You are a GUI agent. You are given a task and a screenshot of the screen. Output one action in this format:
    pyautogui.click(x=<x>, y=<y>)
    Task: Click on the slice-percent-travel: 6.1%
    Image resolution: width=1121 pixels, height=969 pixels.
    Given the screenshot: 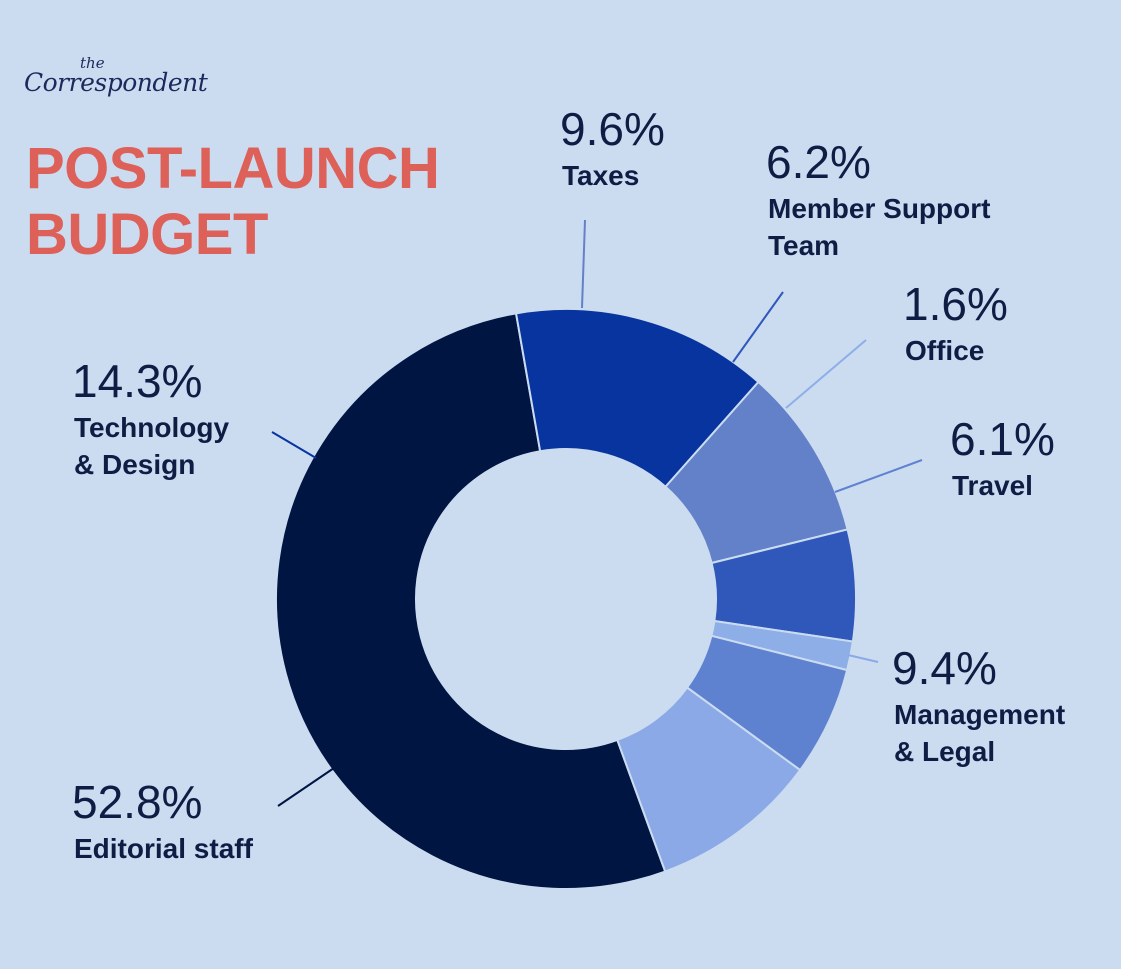 What is the action you would take?
    pyautogui.click(x=1002, y=439)
    